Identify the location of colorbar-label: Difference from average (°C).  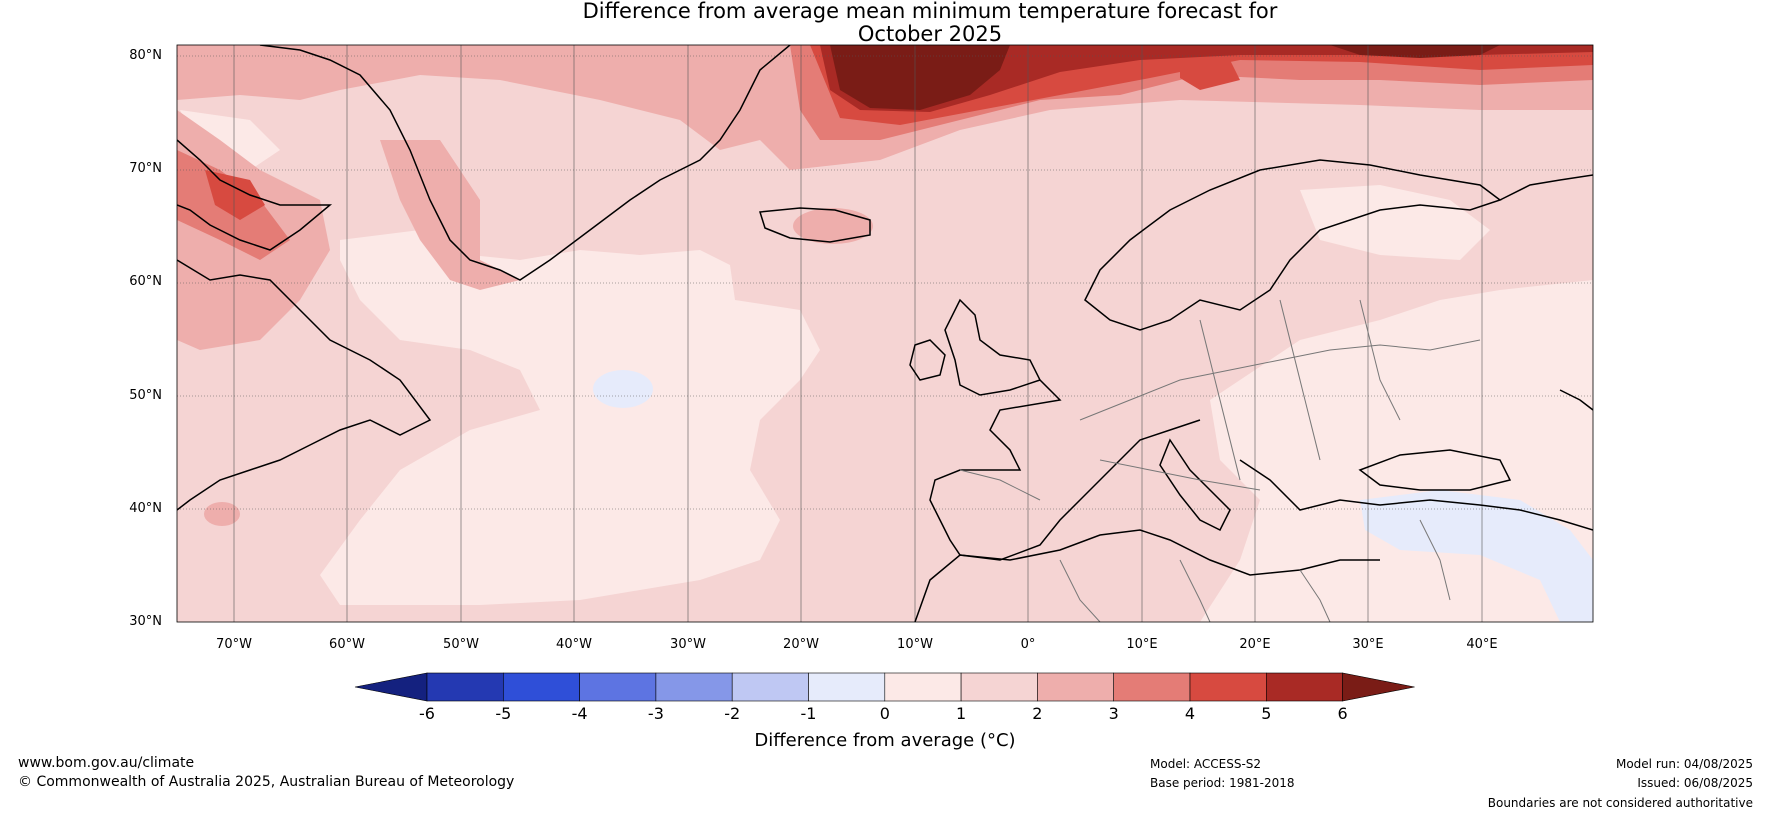
(885, 740).